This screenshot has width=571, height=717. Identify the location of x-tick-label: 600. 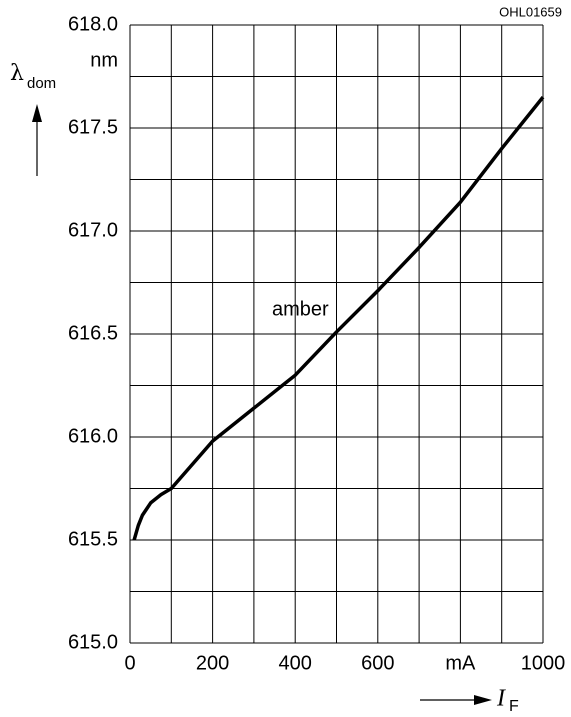
(377, 663).